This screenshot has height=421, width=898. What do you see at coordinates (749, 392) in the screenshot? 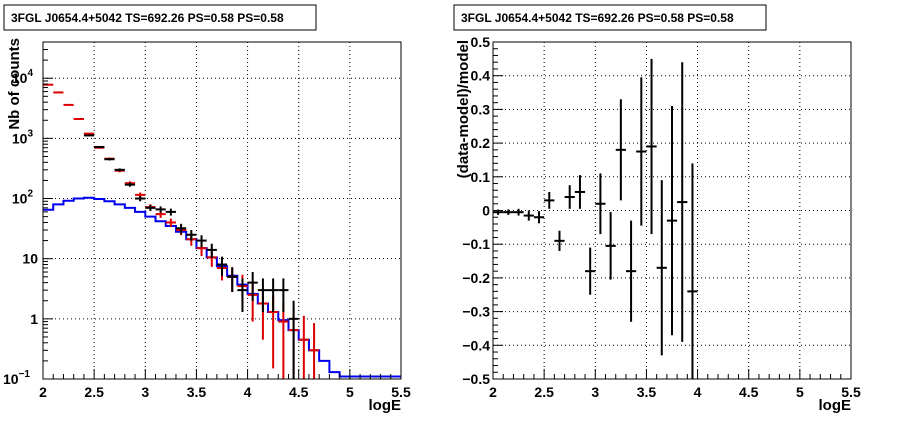
I see `right-x-tick-label: 4.5` at bounding box center [749, 392].